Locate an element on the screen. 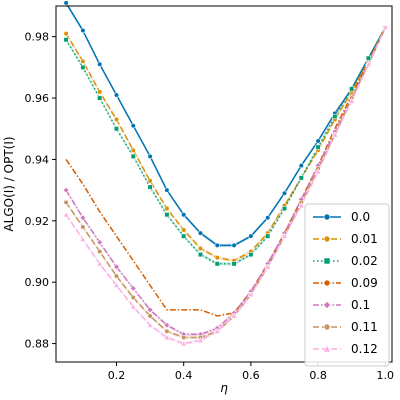 This screenshot has width=400, height=400. y-tick-label: 0.88 is located at coordinates (37, 344).